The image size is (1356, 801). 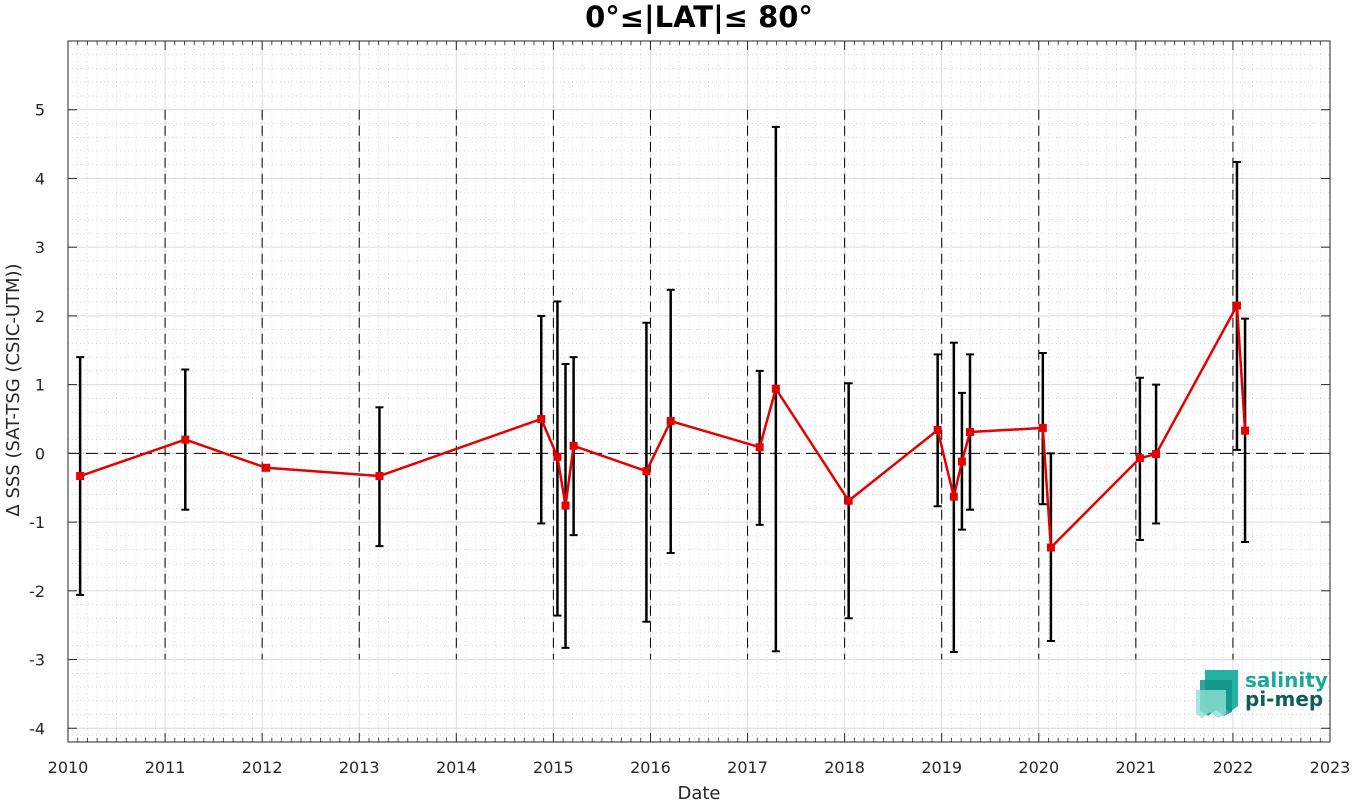 What do you see at coordinates (40, 453) in the screenshot?
I see `y-tick-label: 0` at bounding box center [40, 453].